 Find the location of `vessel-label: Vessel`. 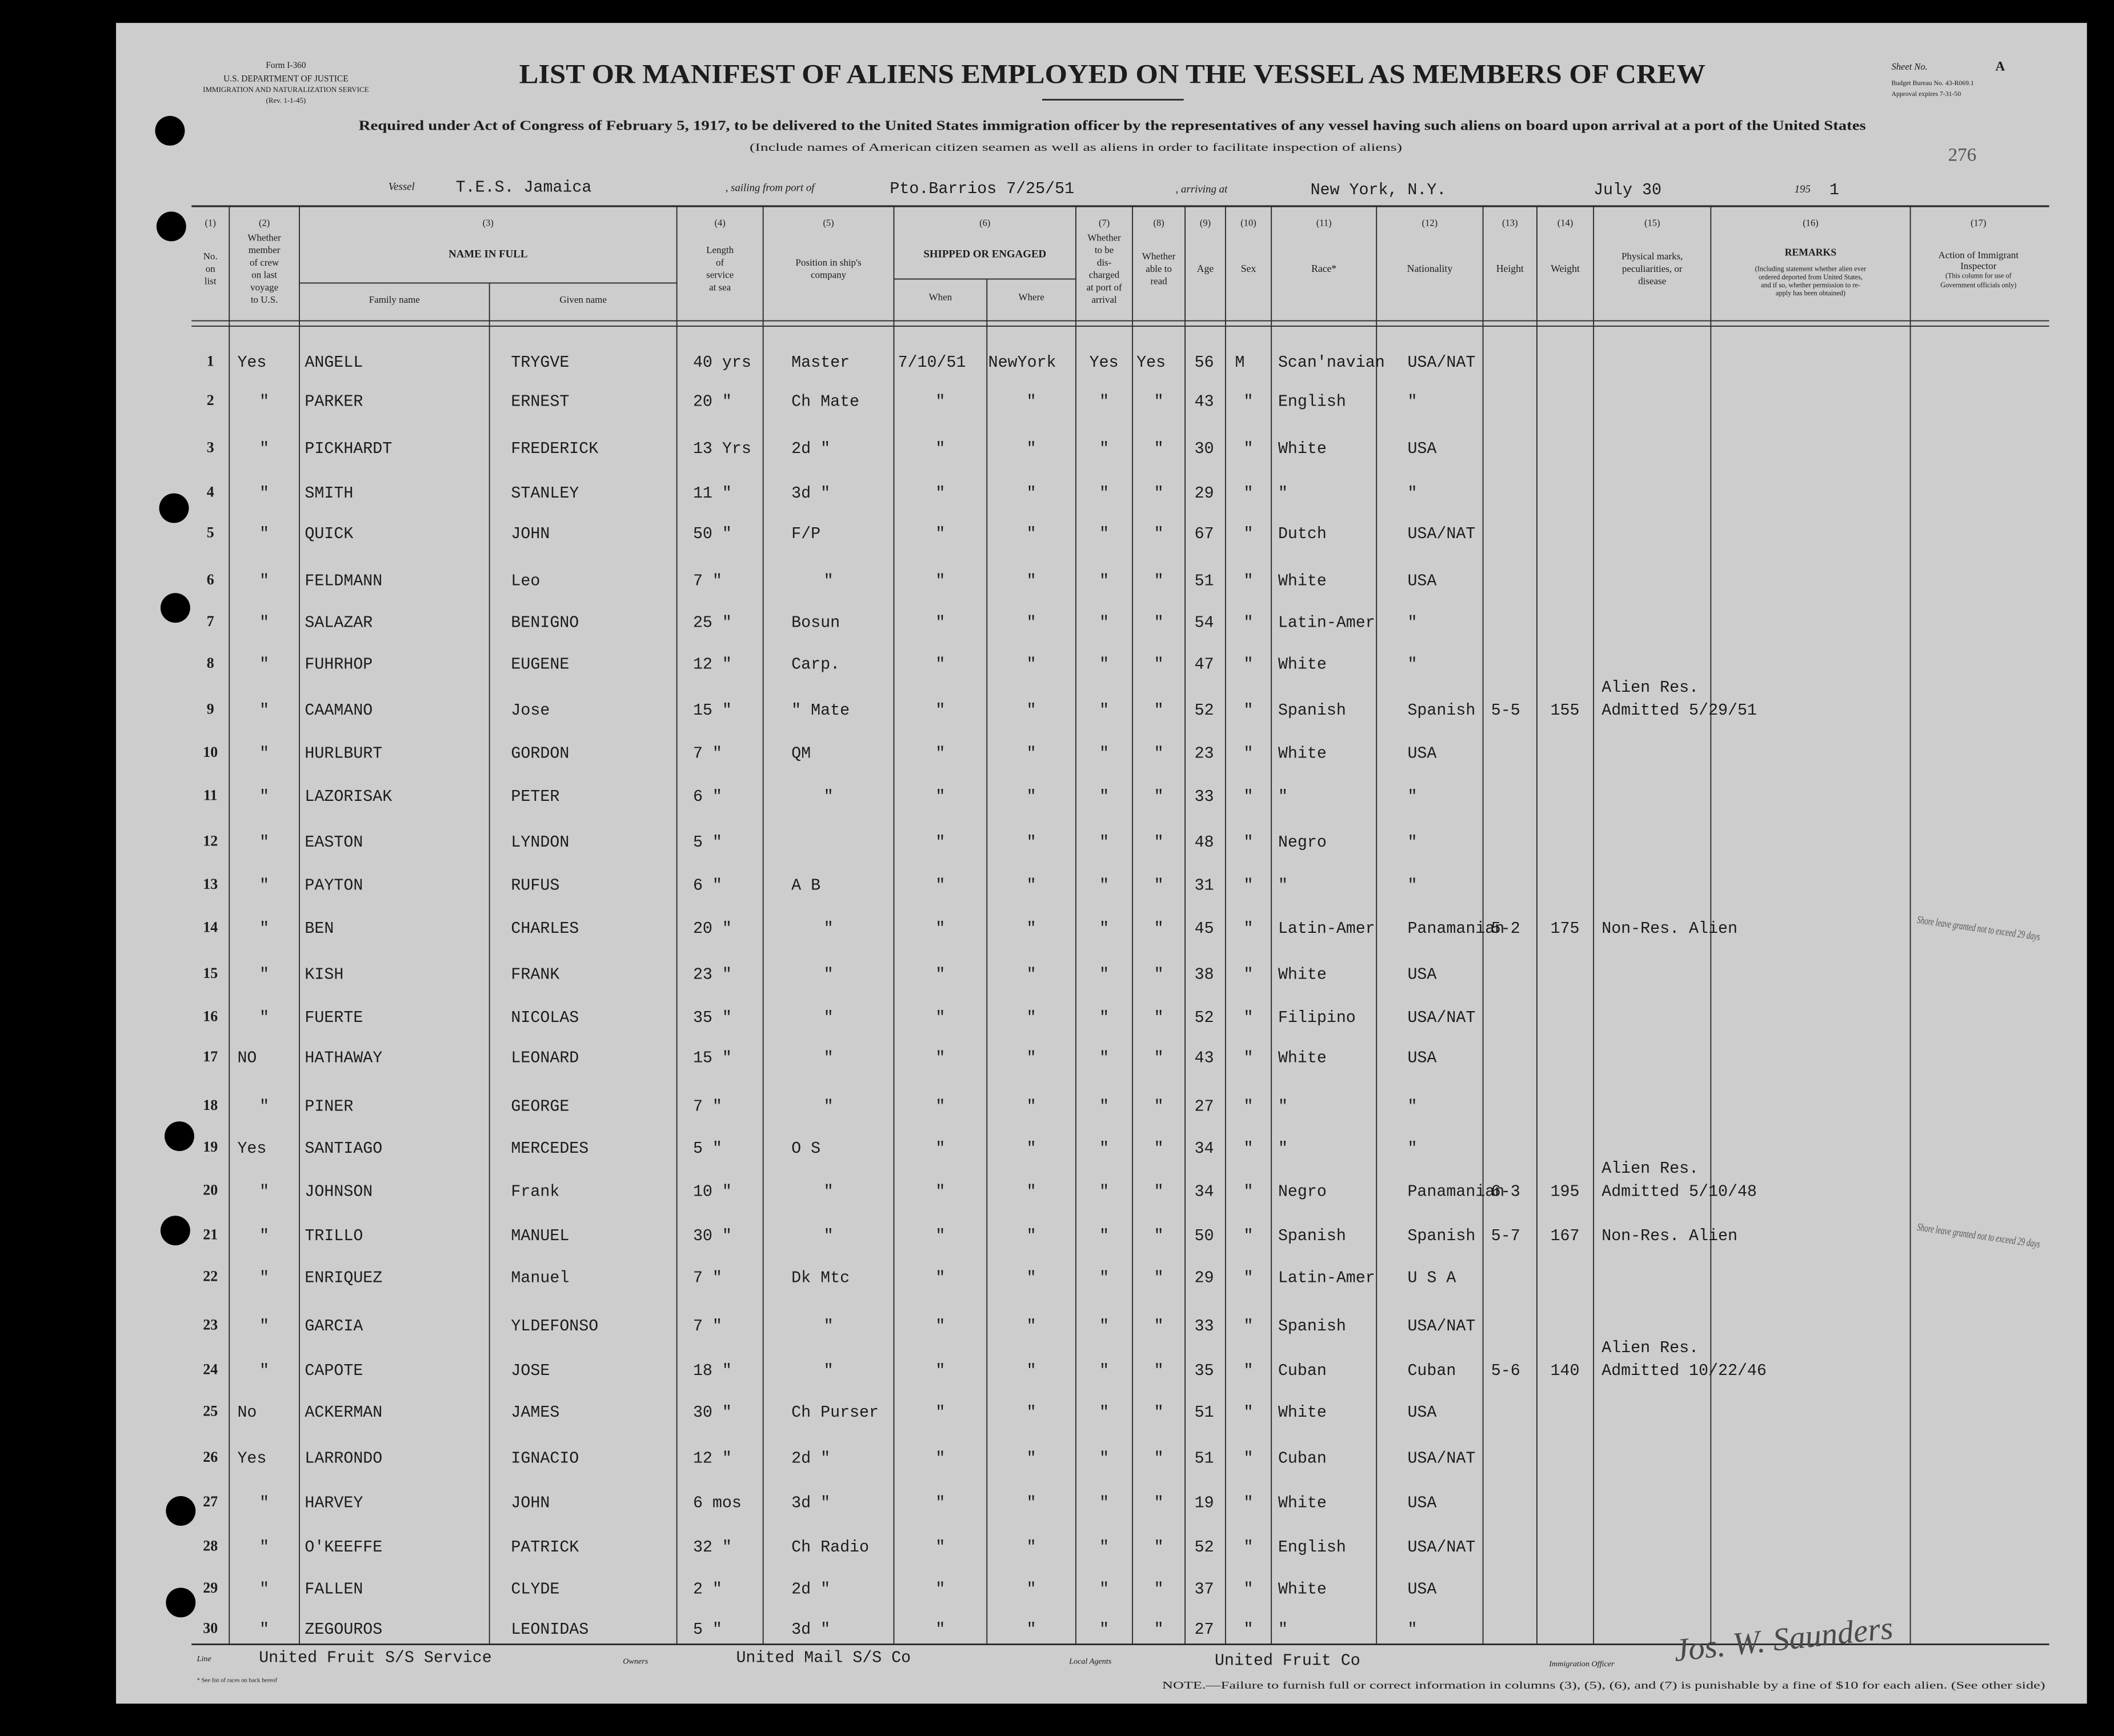

vessel-label: Vessel is located at coordinates (402, 187).